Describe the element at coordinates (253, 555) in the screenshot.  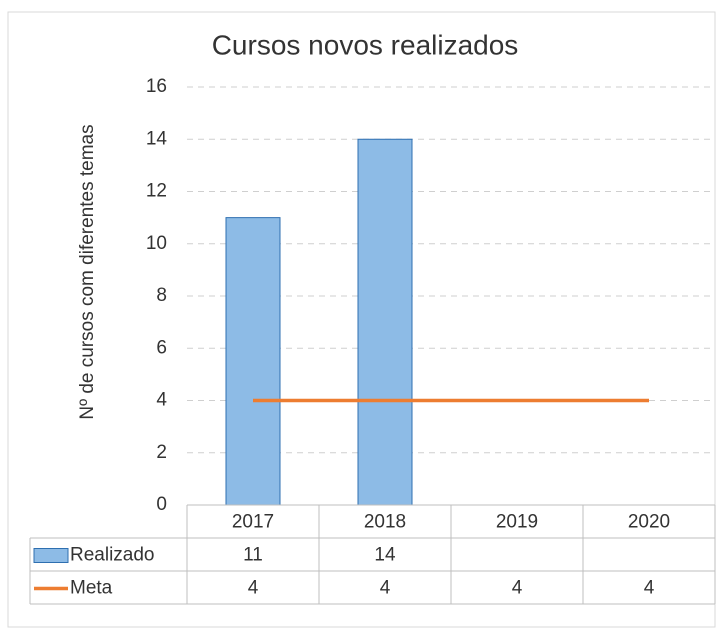
I see `table-value: 11` at that location.